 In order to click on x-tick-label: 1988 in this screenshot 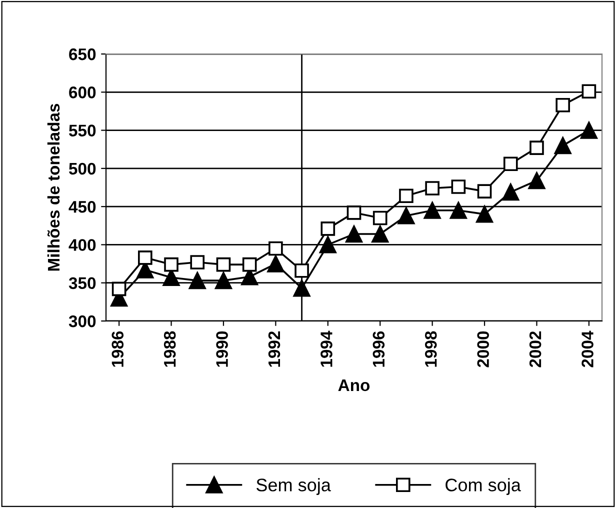, I will do `click(170, 349)`.